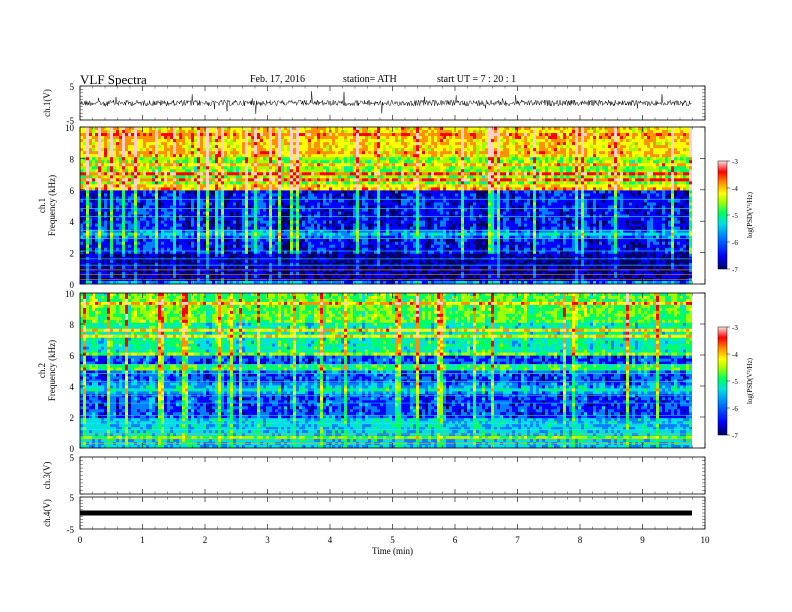  Describe the element at coordinates (370, 79) in the screenshot. I see `station-label: station= ATH` at that location.